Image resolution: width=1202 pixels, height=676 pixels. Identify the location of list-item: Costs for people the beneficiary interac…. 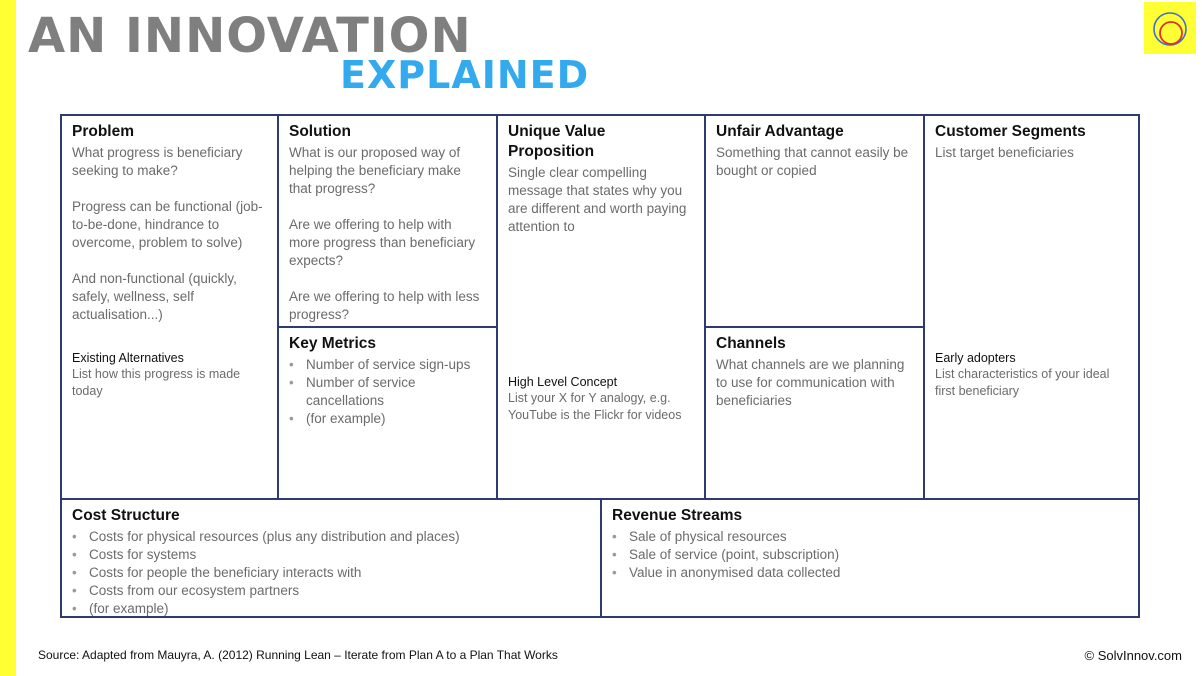
(331, 573).